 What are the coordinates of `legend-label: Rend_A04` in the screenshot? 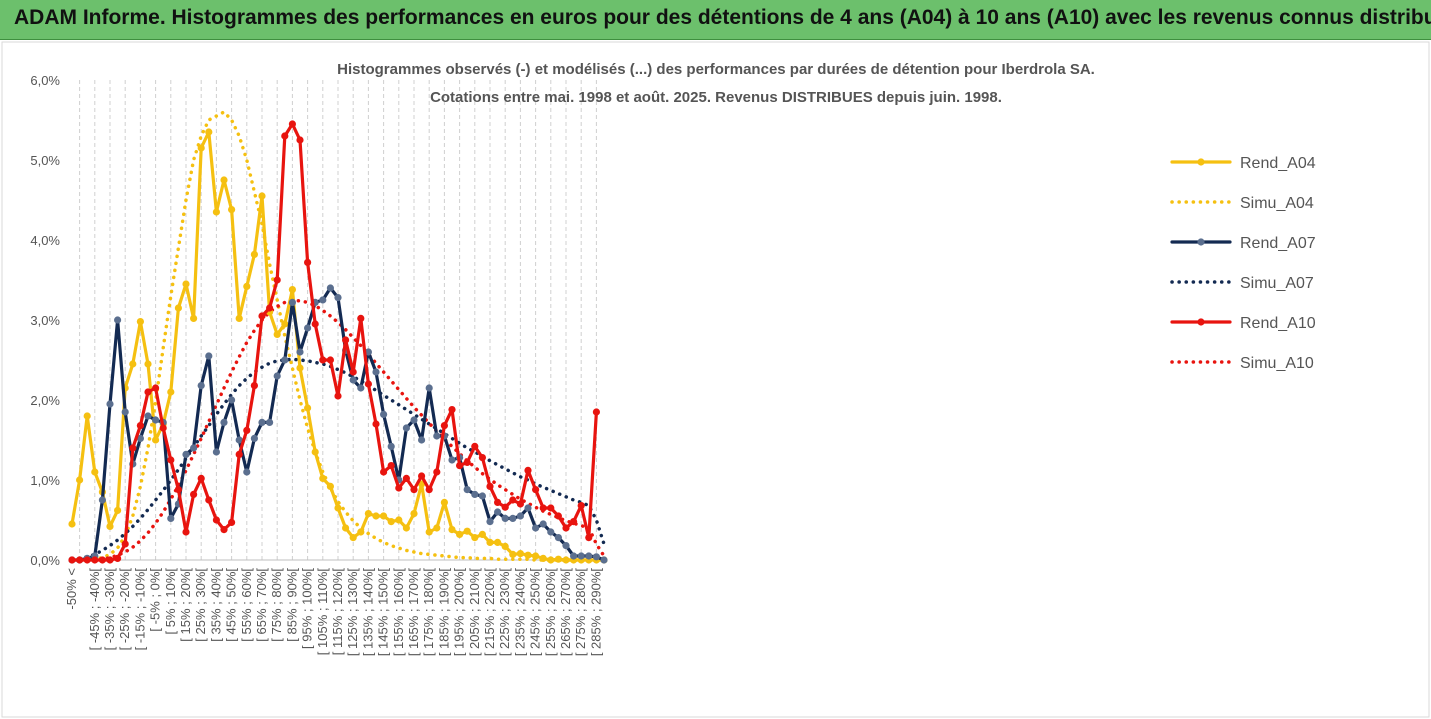 It's located at (1278, 163).